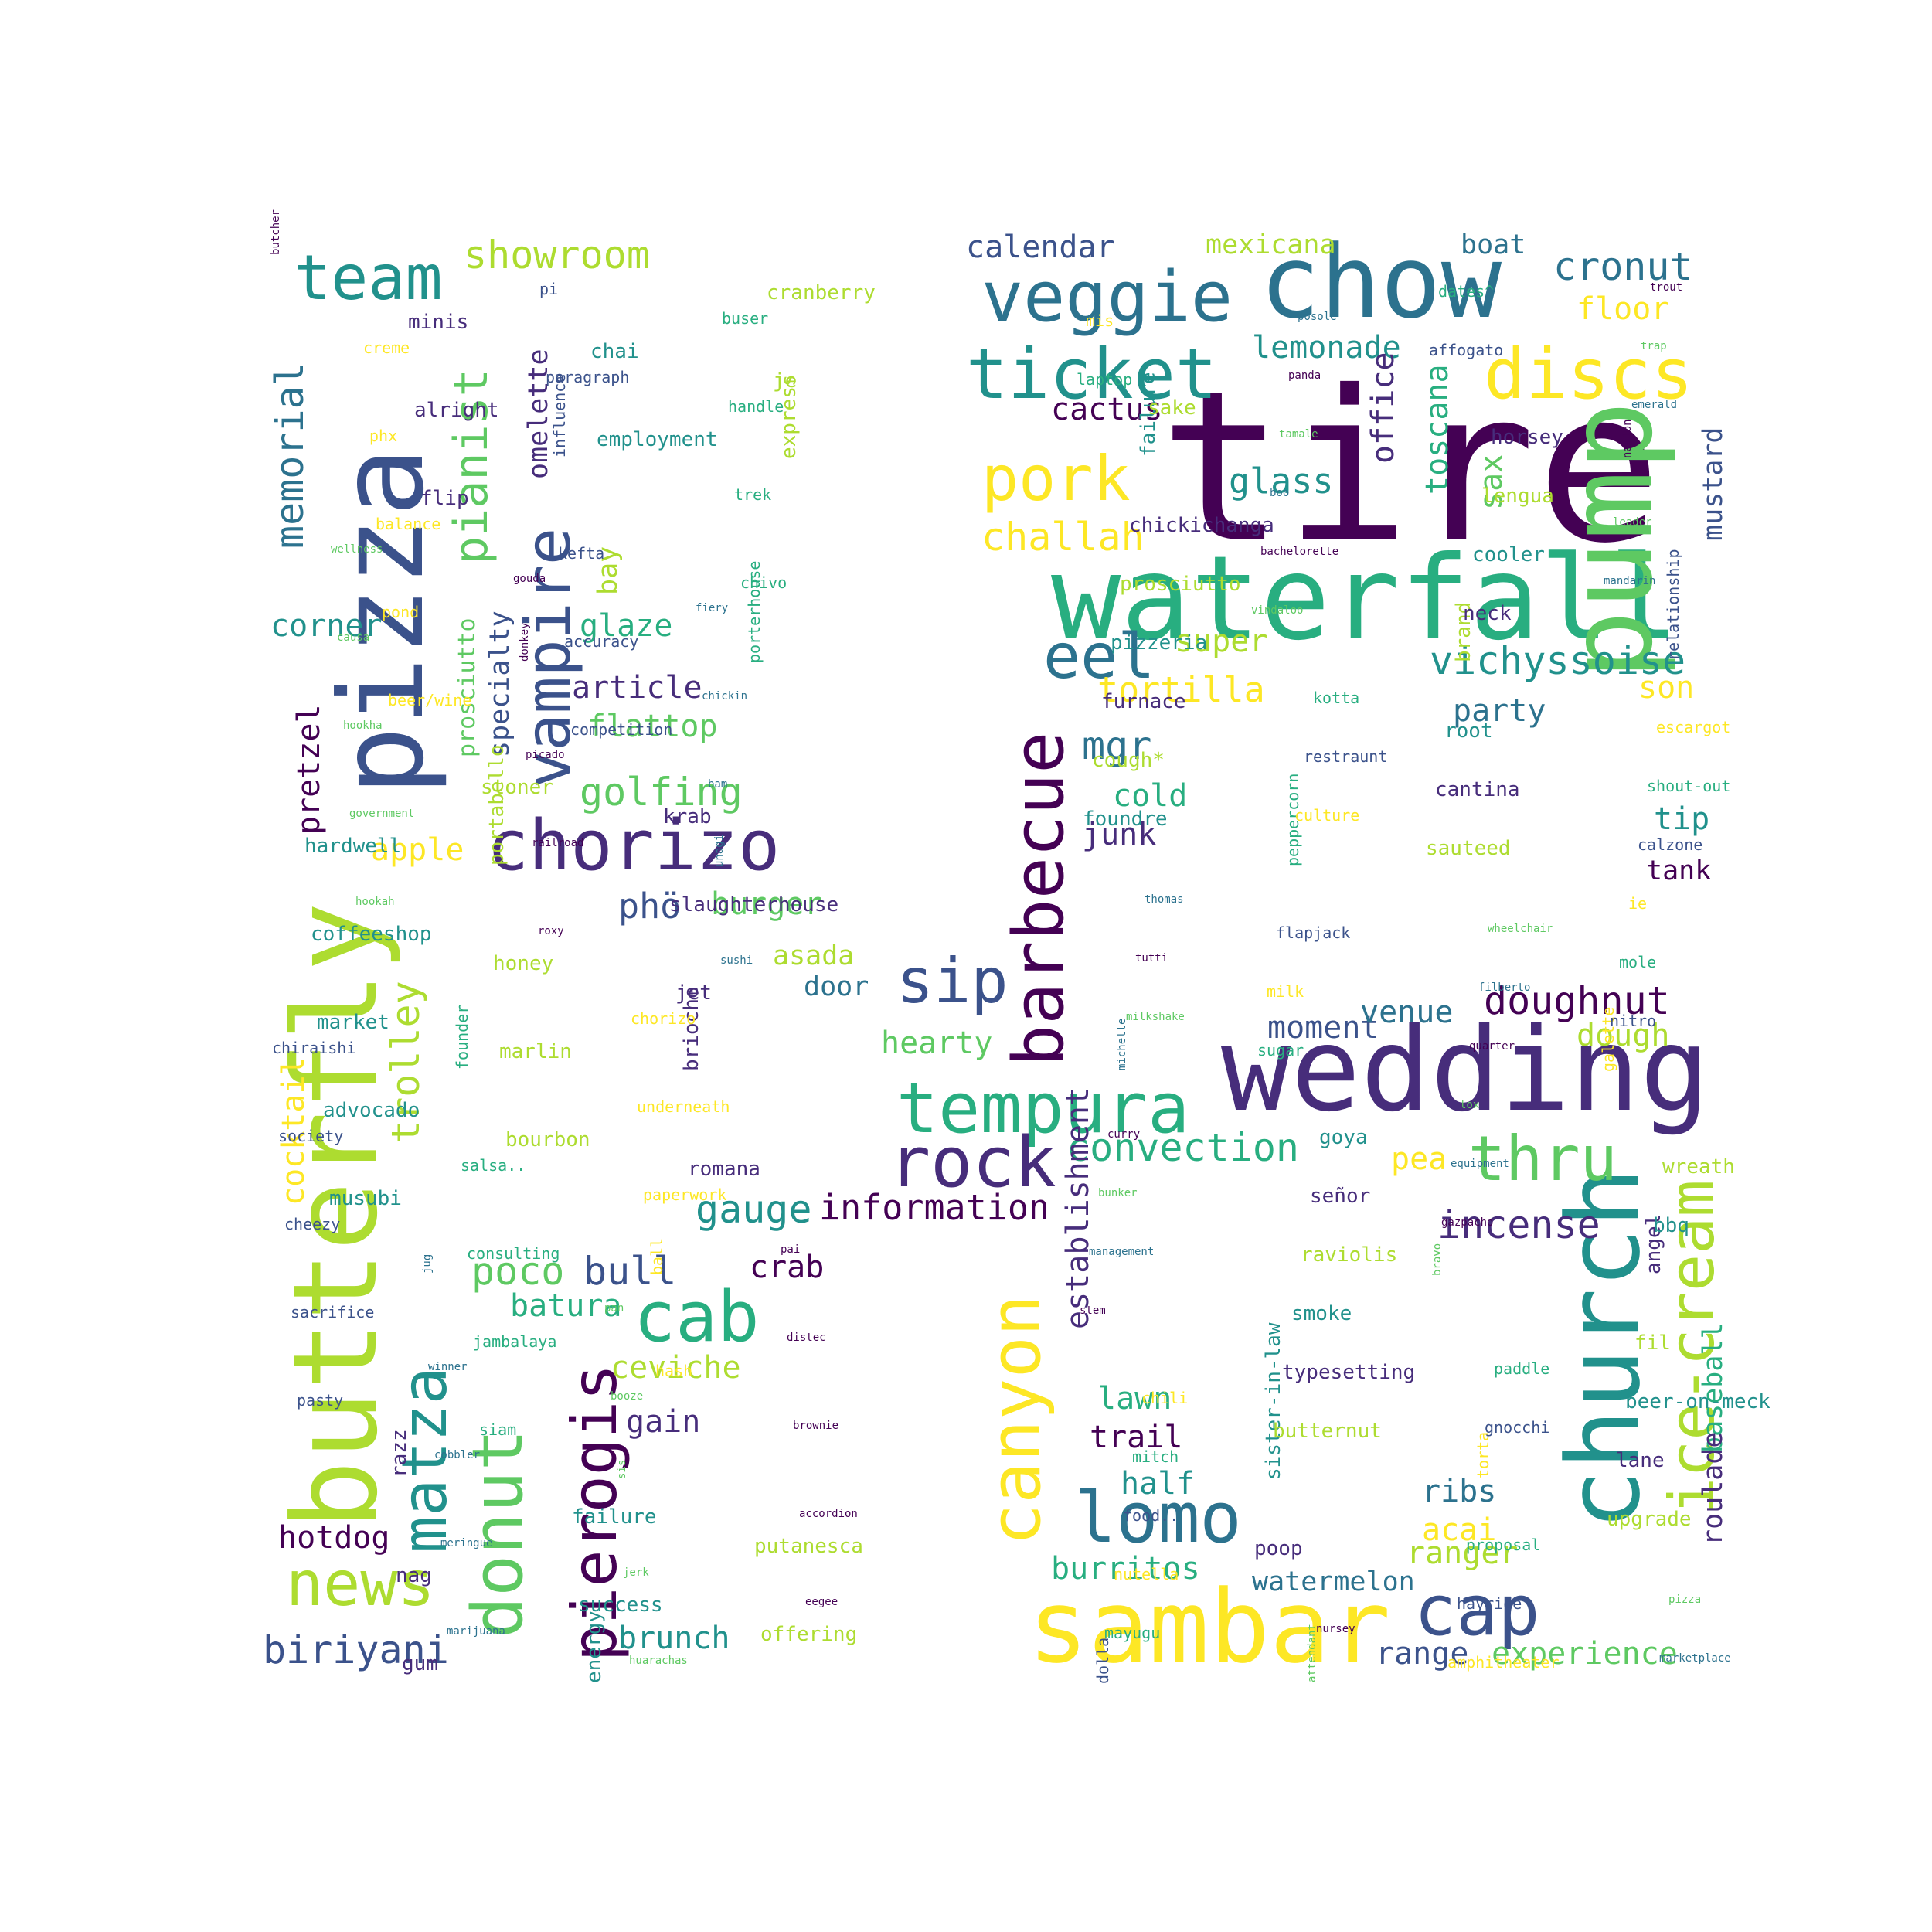  What do you see at coordinates (1041, 248) in the screenshot?
I see `cloud-word: calendar` at bounding box center [1041, 248].